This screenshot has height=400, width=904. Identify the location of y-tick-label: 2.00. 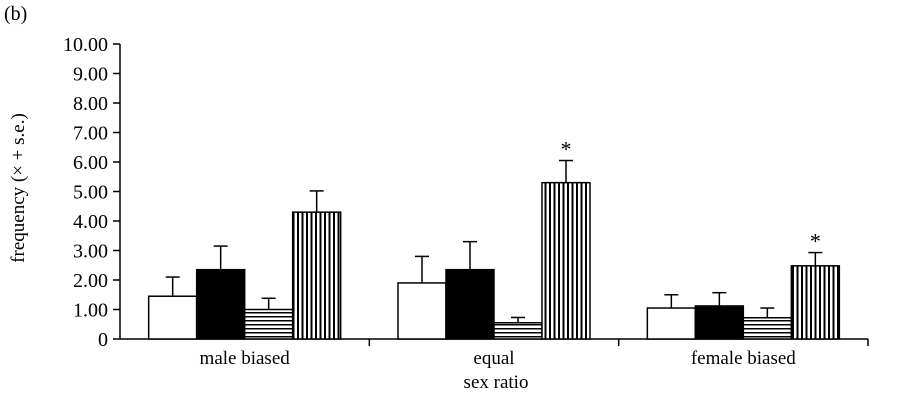
(90, 281).